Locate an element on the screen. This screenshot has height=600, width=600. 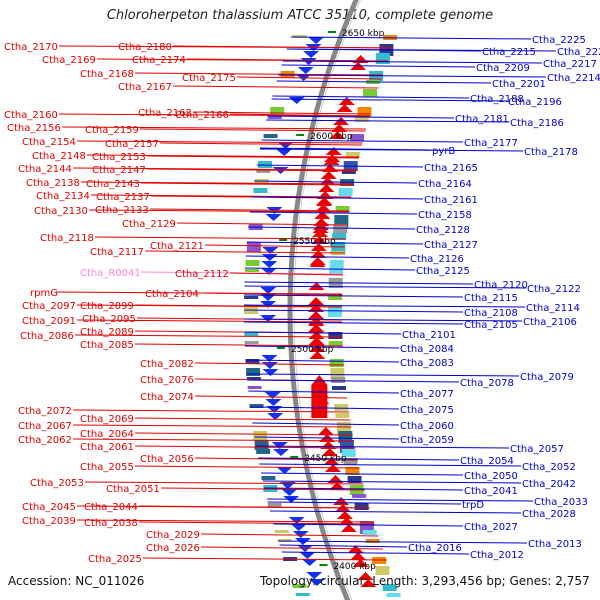
reverse-gene-label: Ctha_2078 is located at coordinates (487, 383).